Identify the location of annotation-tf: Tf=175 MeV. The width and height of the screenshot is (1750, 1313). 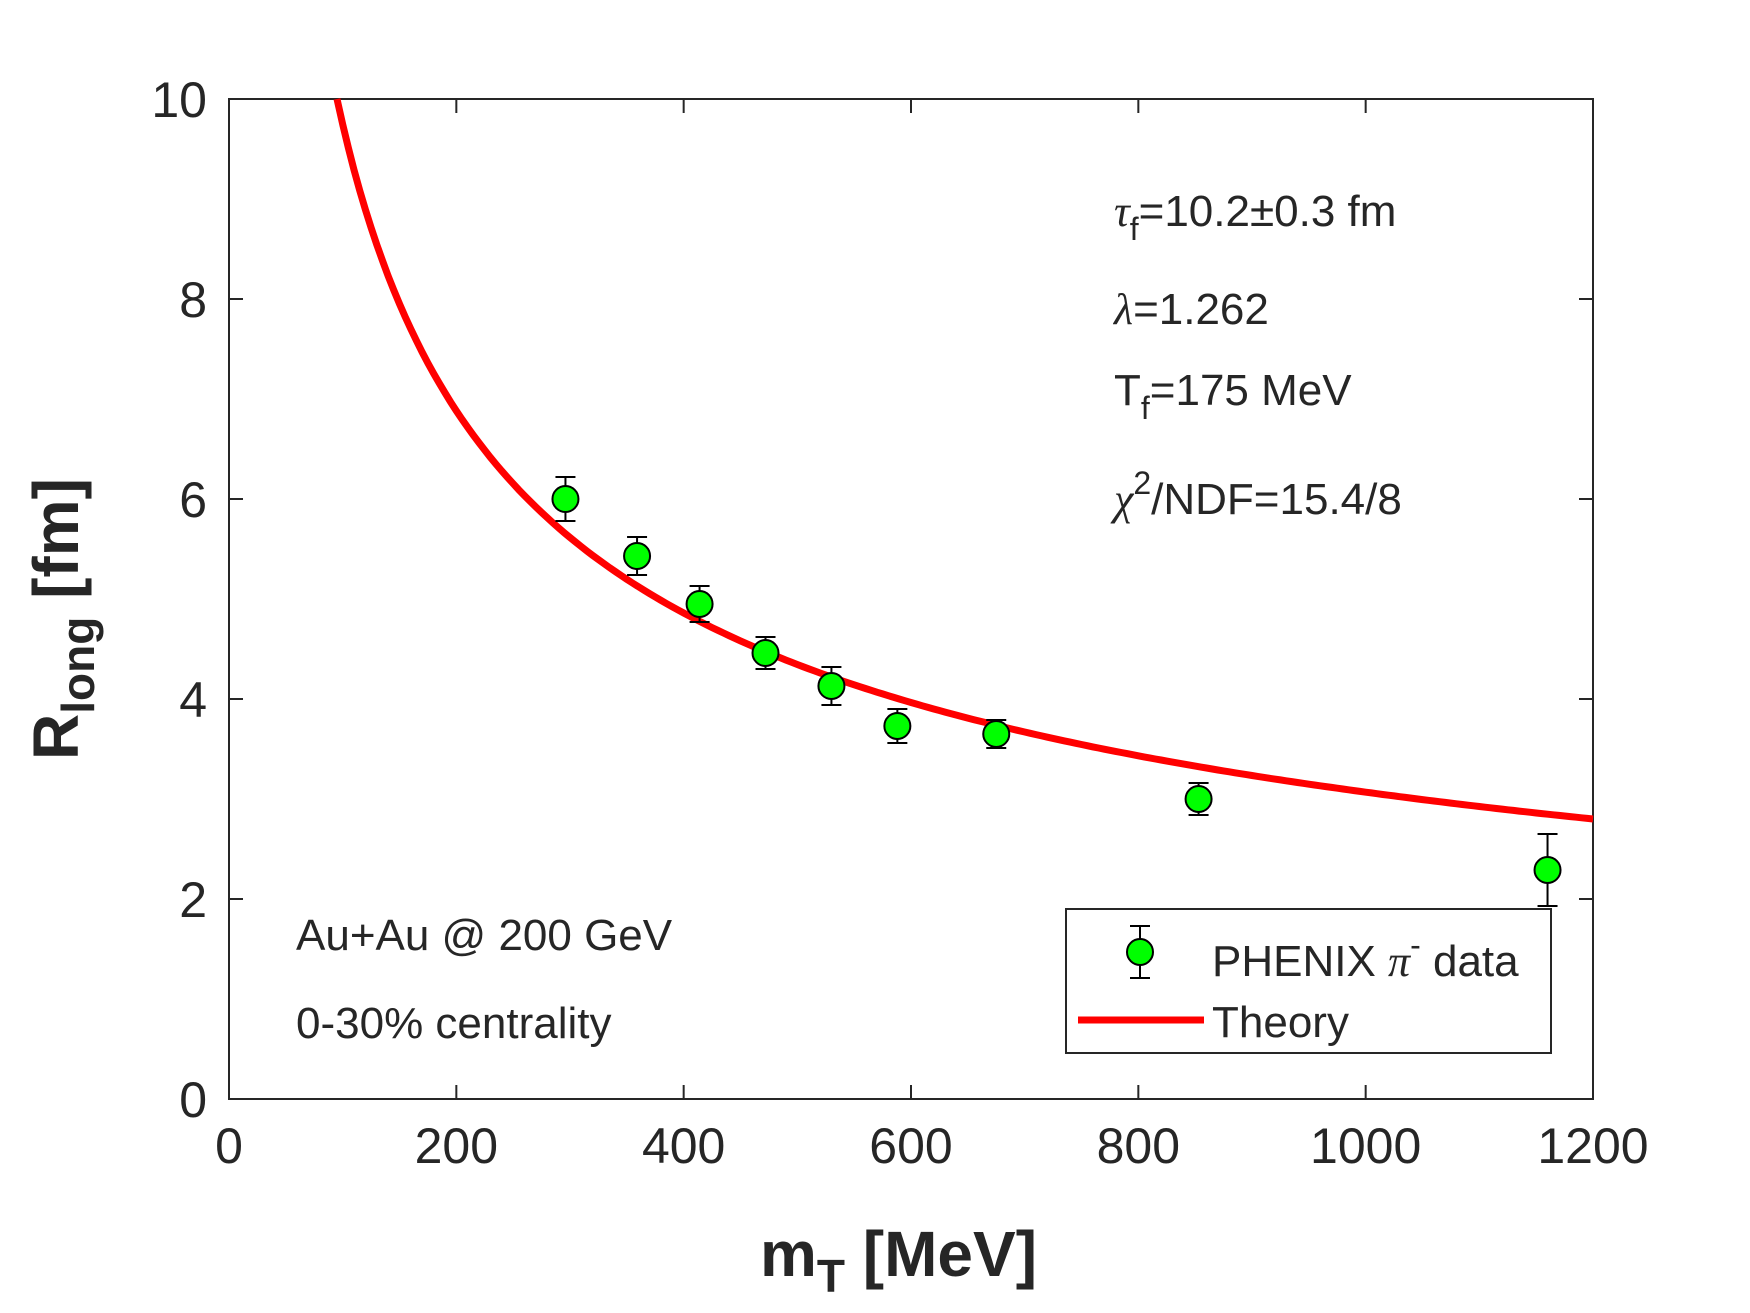
(1233, 396).